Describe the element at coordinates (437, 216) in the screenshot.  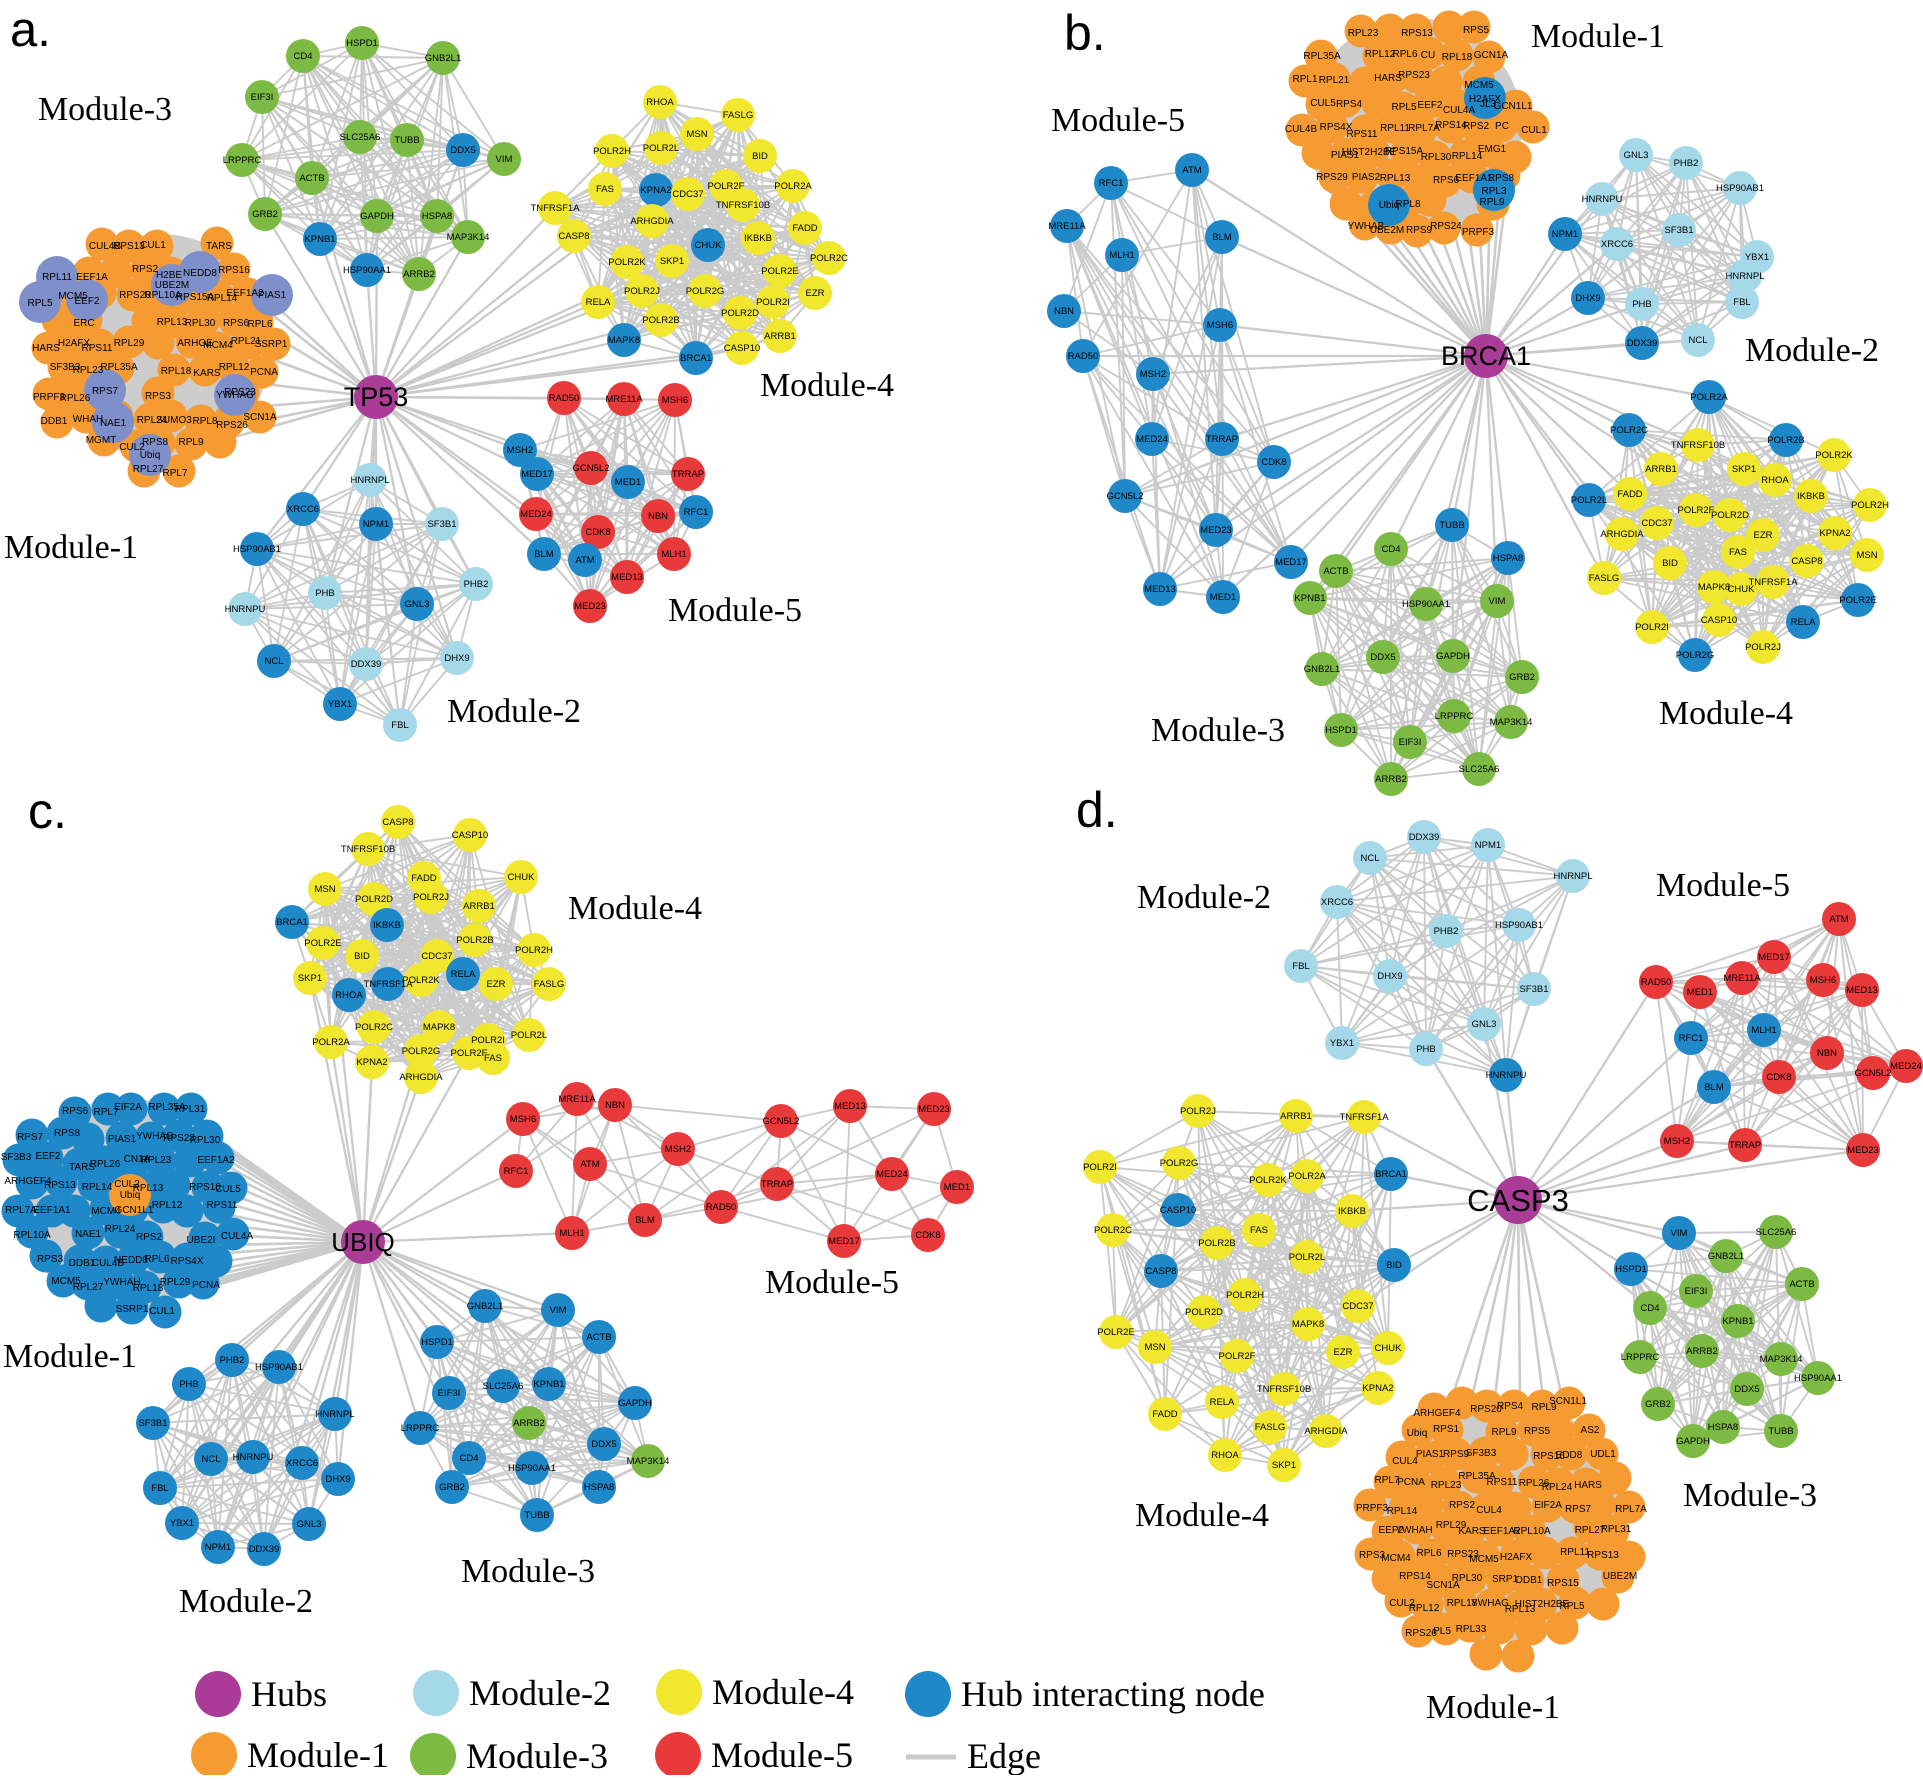
I see `svg-text: HSPA8` at that location.